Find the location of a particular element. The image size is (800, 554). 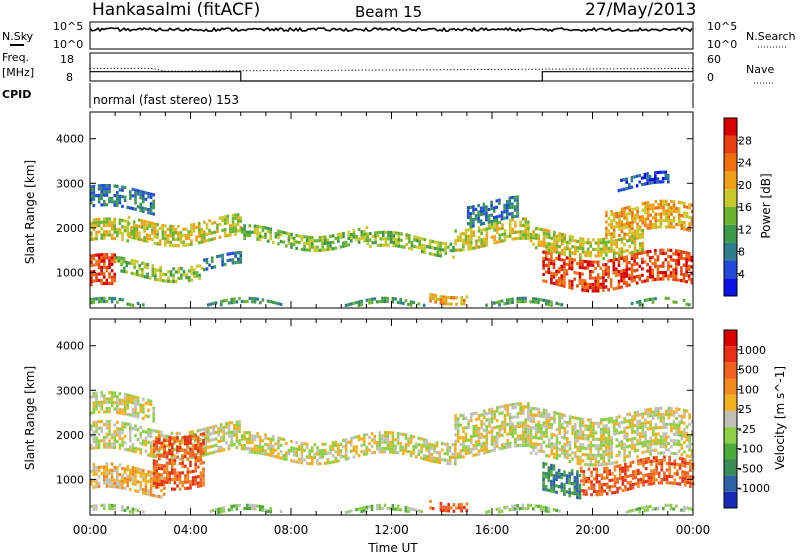

velocity-colorbar-tick-label: -1000 is located at coordinates (754, 488).